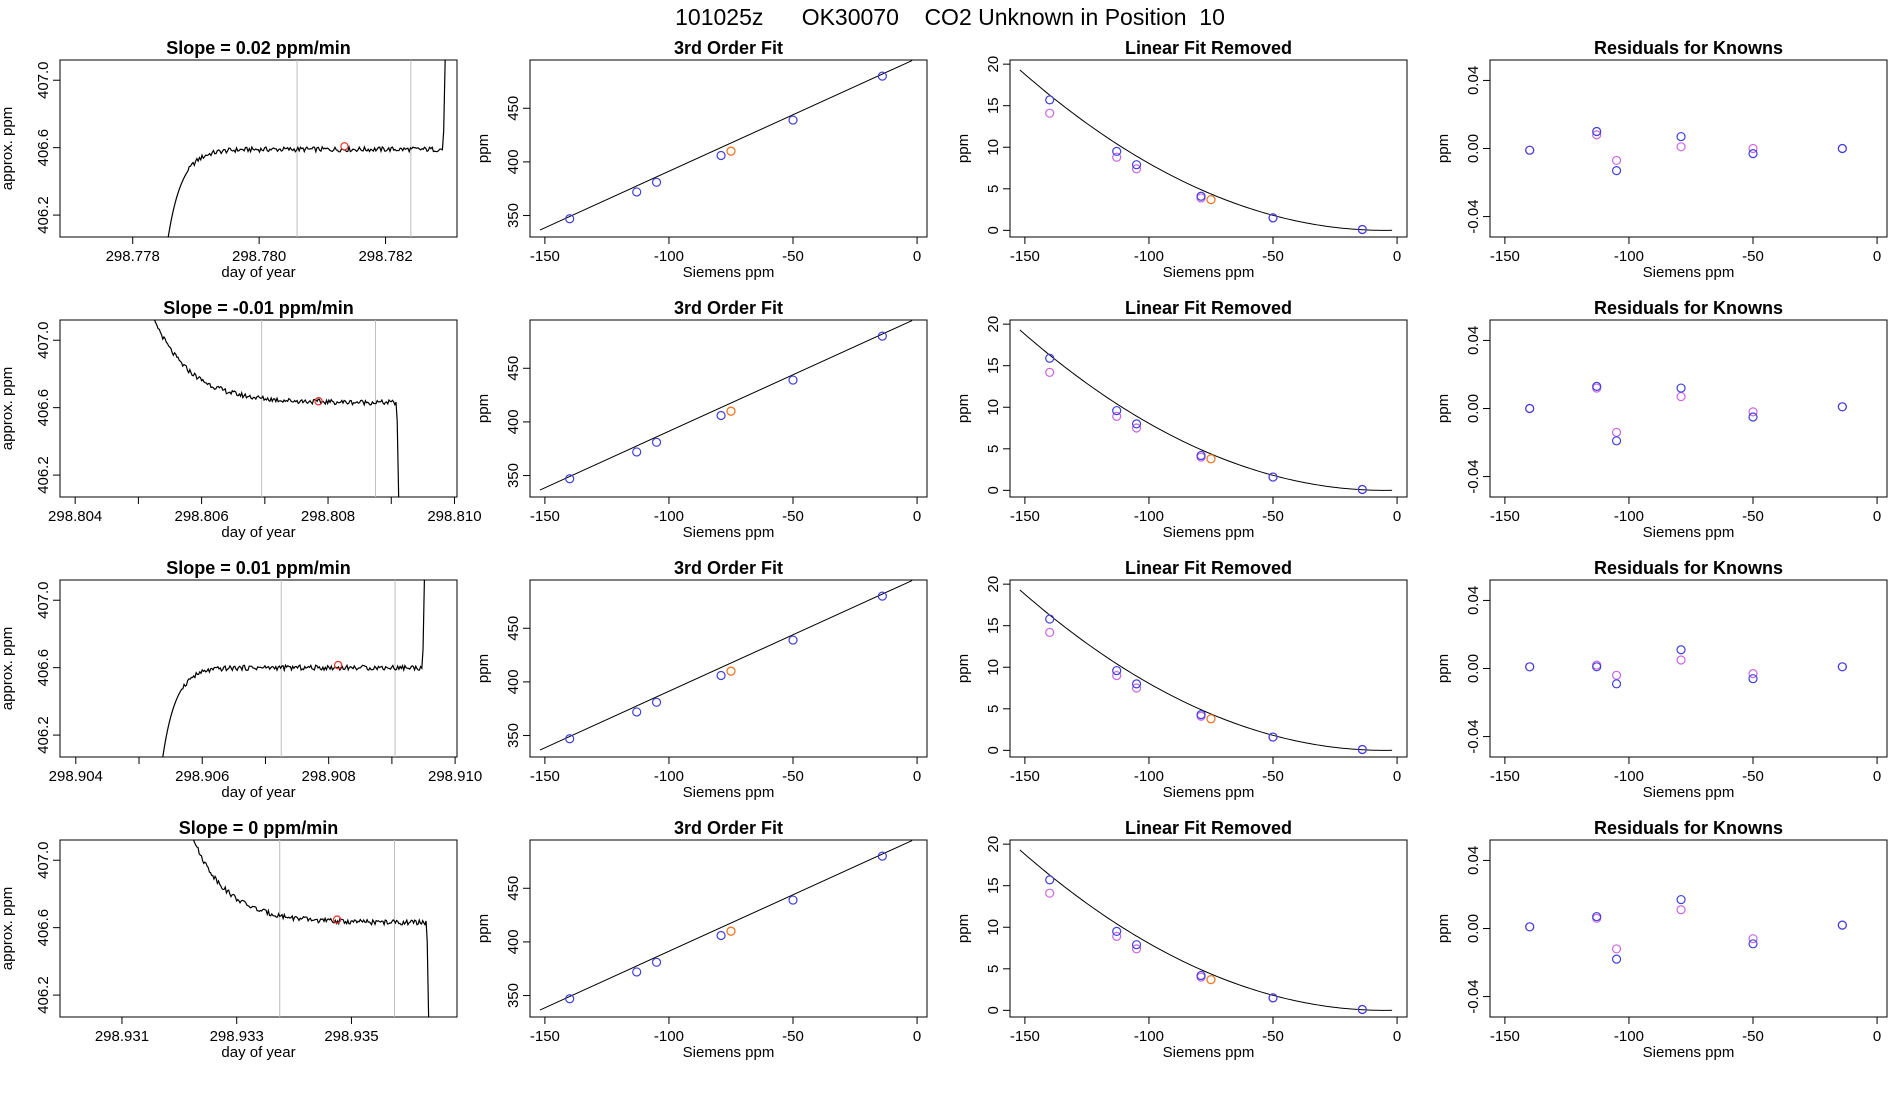 Image resolution: width=1900 pixels, height=1100 pixels. What do you see at coordinates (202, 776) in the screenshot?
I see `x-tick-label: 298.906` at bounding box center [202, 776].